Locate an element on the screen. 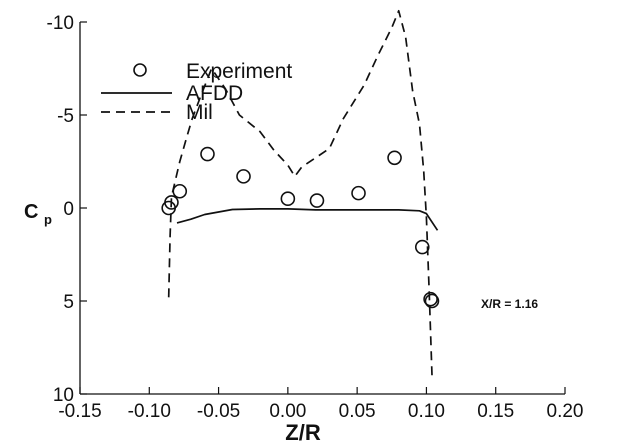  y-tick-label: -5 is located at coordinates (65, 116).